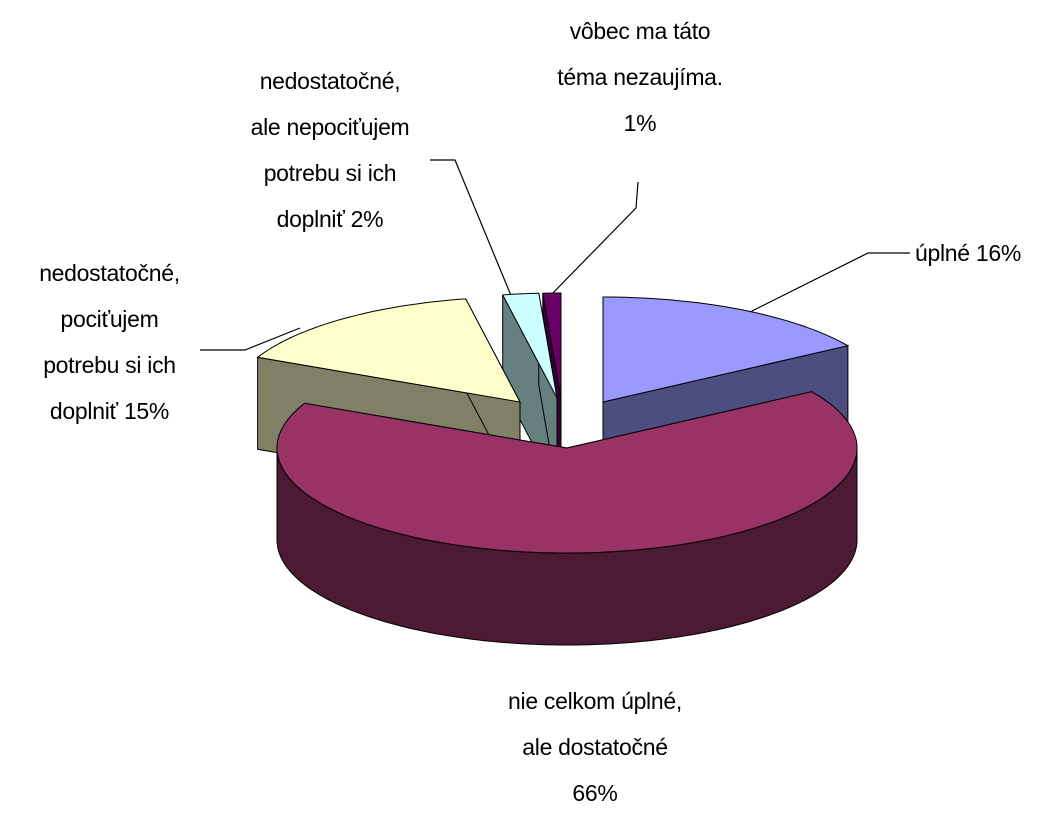 Image resolution: width=1057 pixels, height=816 pixels. I want to click on data-label: vôbec ma táto téma nezaujíma. 1%, so click(640, 77).